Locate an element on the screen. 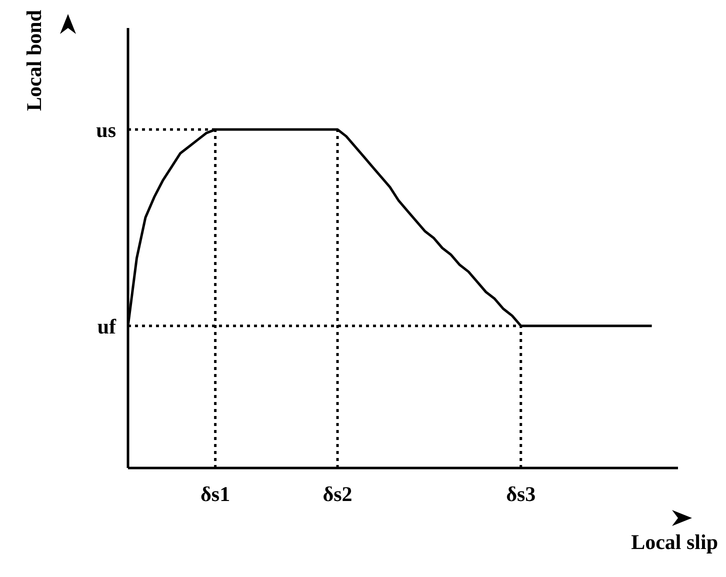 Image resolution: width=726 pixels, height=577 pixels. x-tick-label: δs3 is located at coordinates (521, 494).